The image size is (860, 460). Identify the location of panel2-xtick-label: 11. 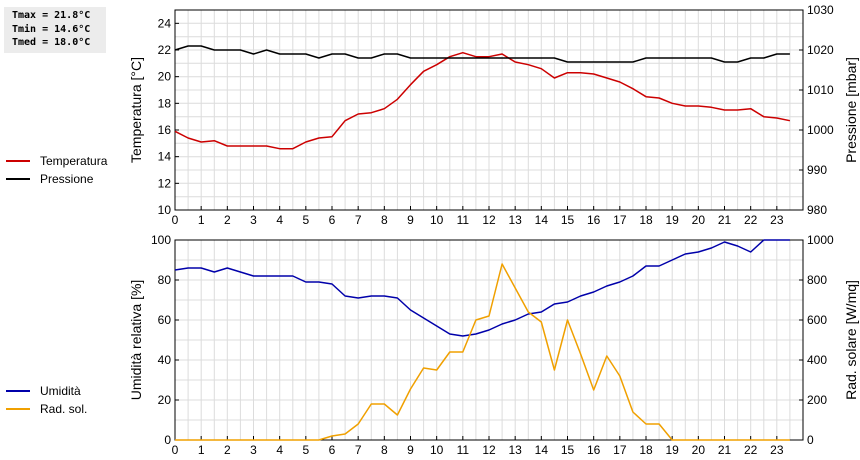
(463, 450).